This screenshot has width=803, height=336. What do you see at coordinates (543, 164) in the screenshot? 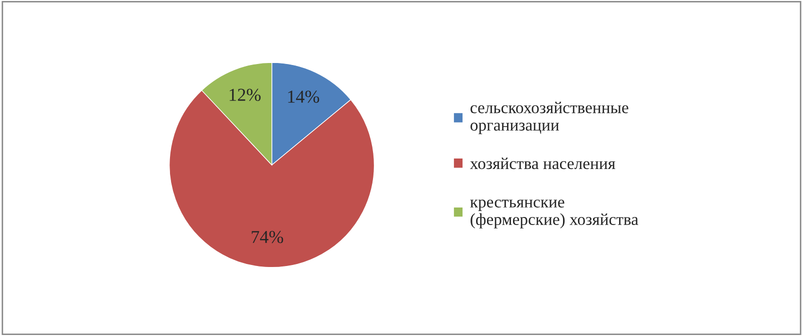
I see `legend-label: хозяйства населения` at bounding box center [543, 164].